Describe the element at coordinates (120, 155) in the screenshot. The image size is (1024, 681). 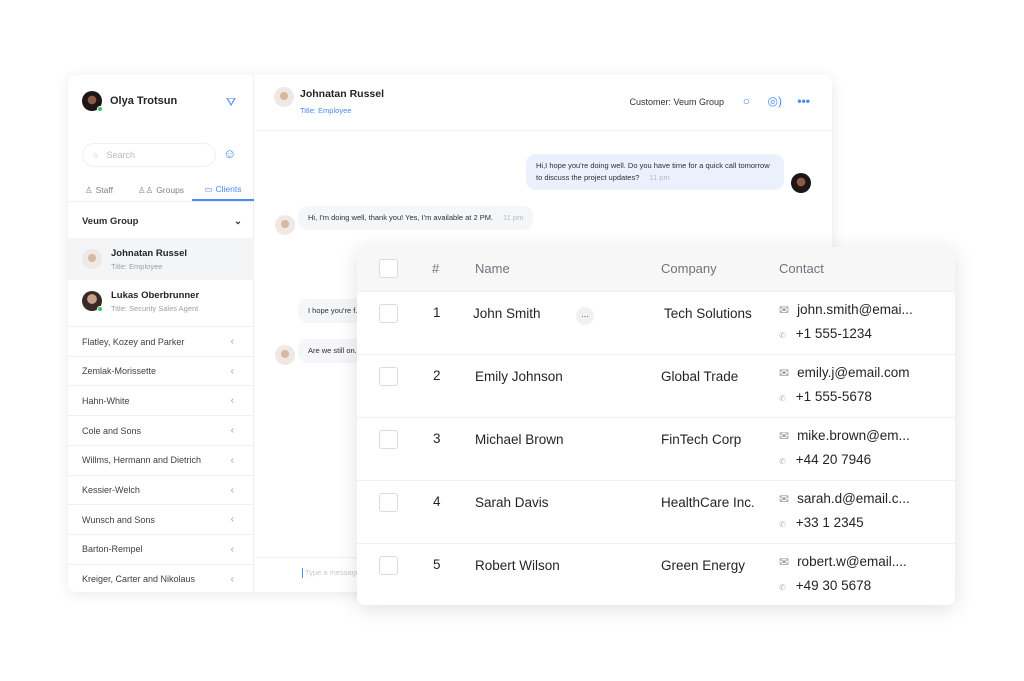
I see `search-placeholder: Search` at that location.